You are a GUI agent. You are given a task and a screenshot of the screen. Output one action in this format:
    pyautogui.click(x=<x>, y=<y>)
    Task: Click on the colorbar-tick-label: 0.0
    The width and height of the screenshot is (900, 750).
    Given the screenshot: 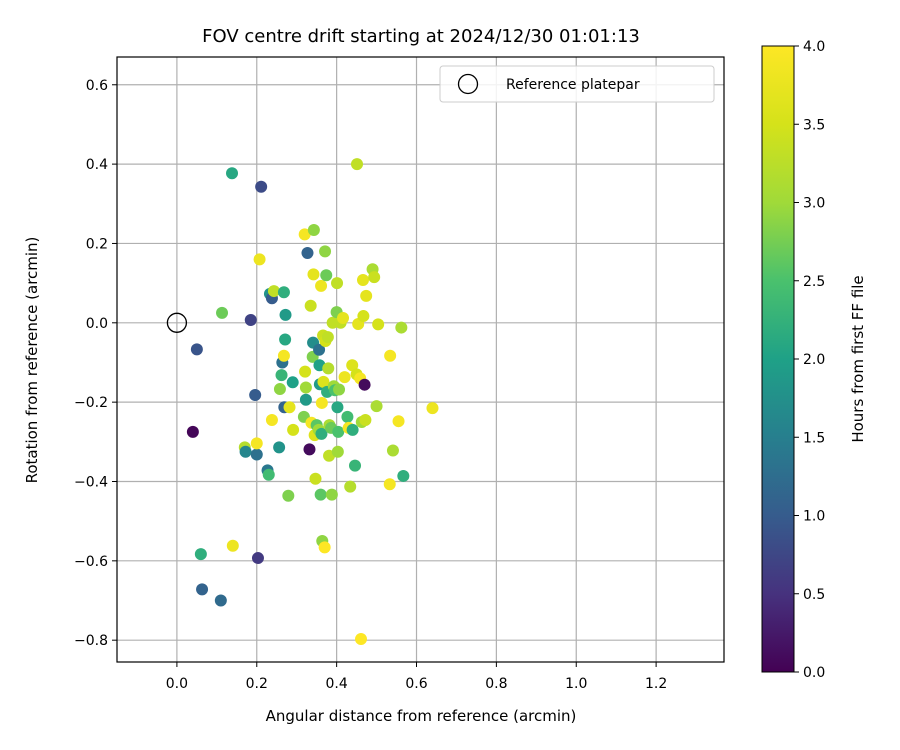 What is the action you would take?
    pyautogui.click(x=814, y=673)
    